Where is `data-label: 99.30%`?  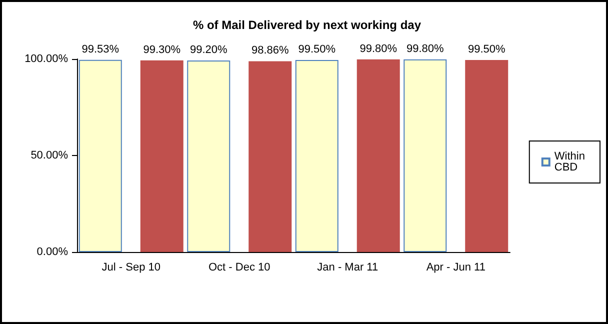 data-label: 99.30% is located at coordinates (162, 50).